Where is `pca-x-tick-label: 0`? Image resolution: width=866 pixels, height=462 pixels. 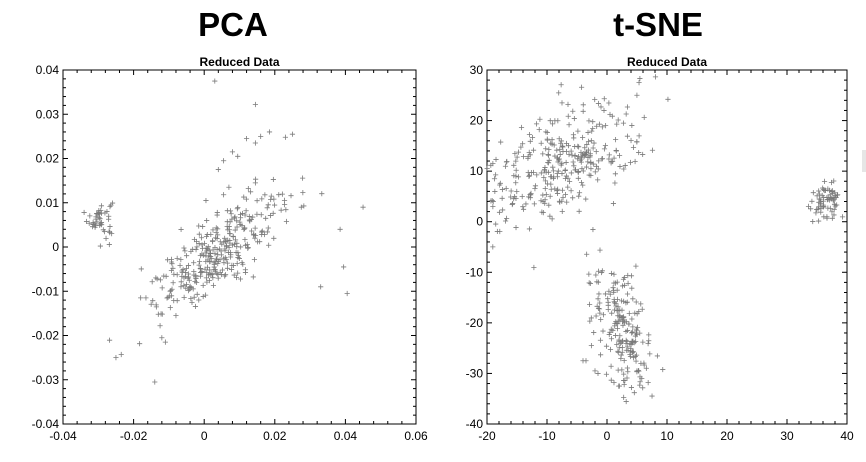 pca-x-tick-label: 0 is located at coordinates (204, 436).